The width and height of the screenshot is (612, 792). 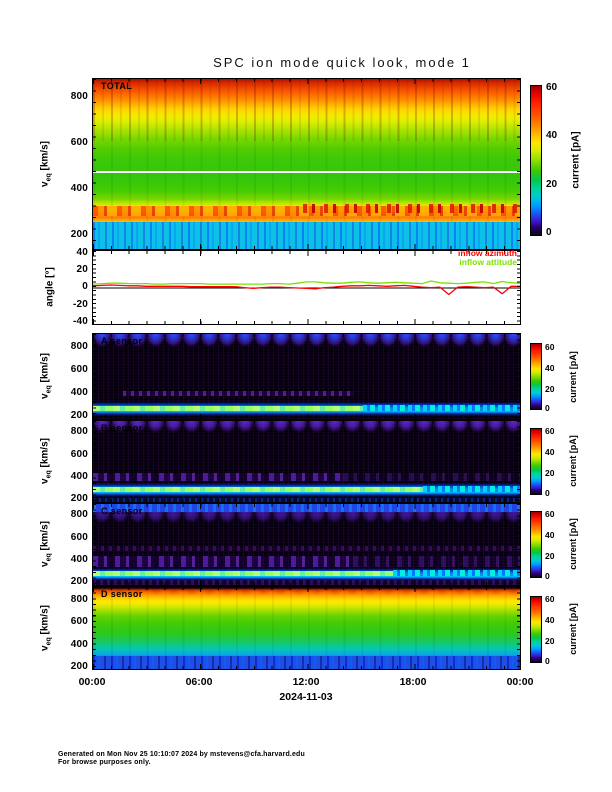 What do you see at coordinates (547, 661) in the screenshot?
I see `d-cb-0: 0` at bounding box center [547, 661].